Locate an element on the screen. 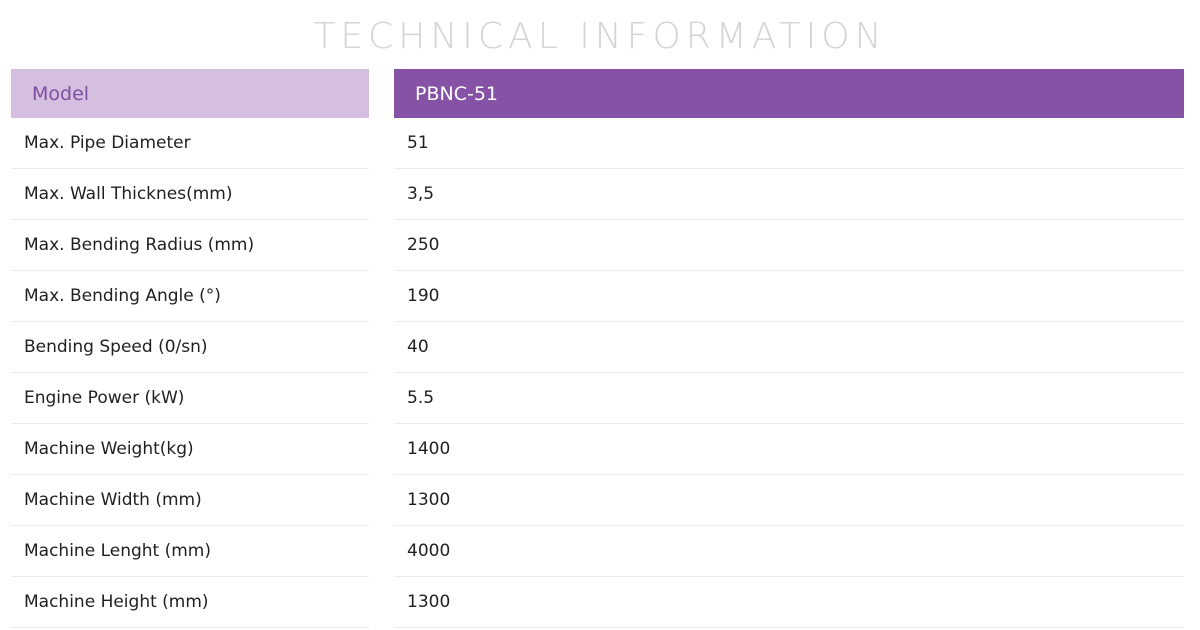 The height and width of the screenshot is (630, 1200). spec-label: Machine Lenght (mm) is located at coordinates (190, 551).